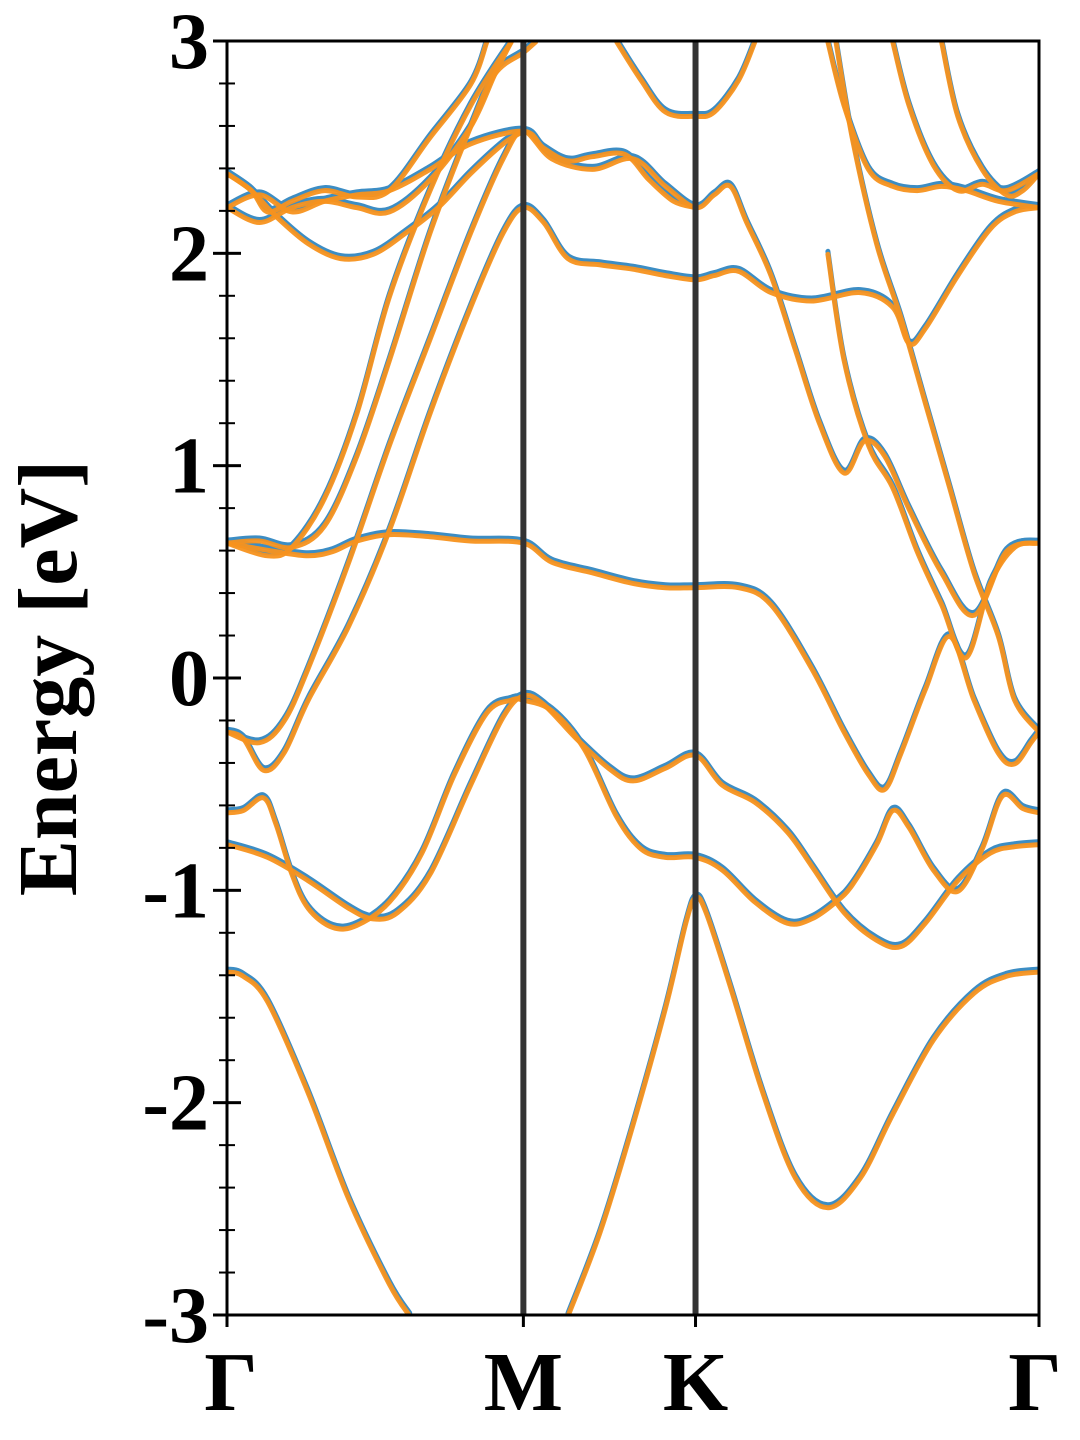 The image size is (1080, 1440). What do you see at coordinates (189, 43) in the screenshot?
I see `y-tick-label: 3` at bounding box center [189, 43].